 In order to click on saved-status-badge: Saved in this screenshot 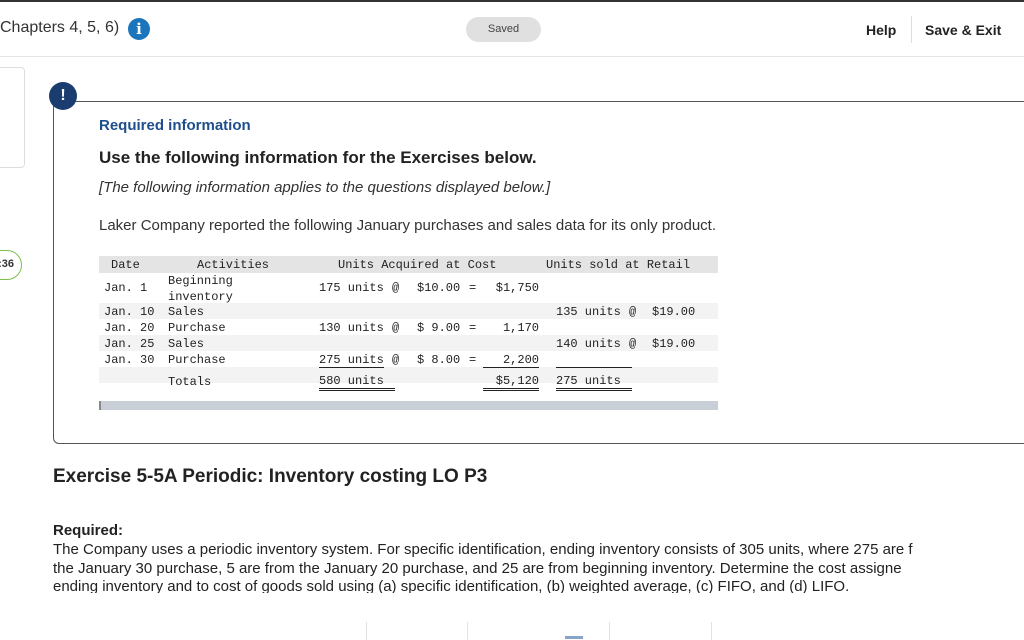, I will do `click(503, 29)`.